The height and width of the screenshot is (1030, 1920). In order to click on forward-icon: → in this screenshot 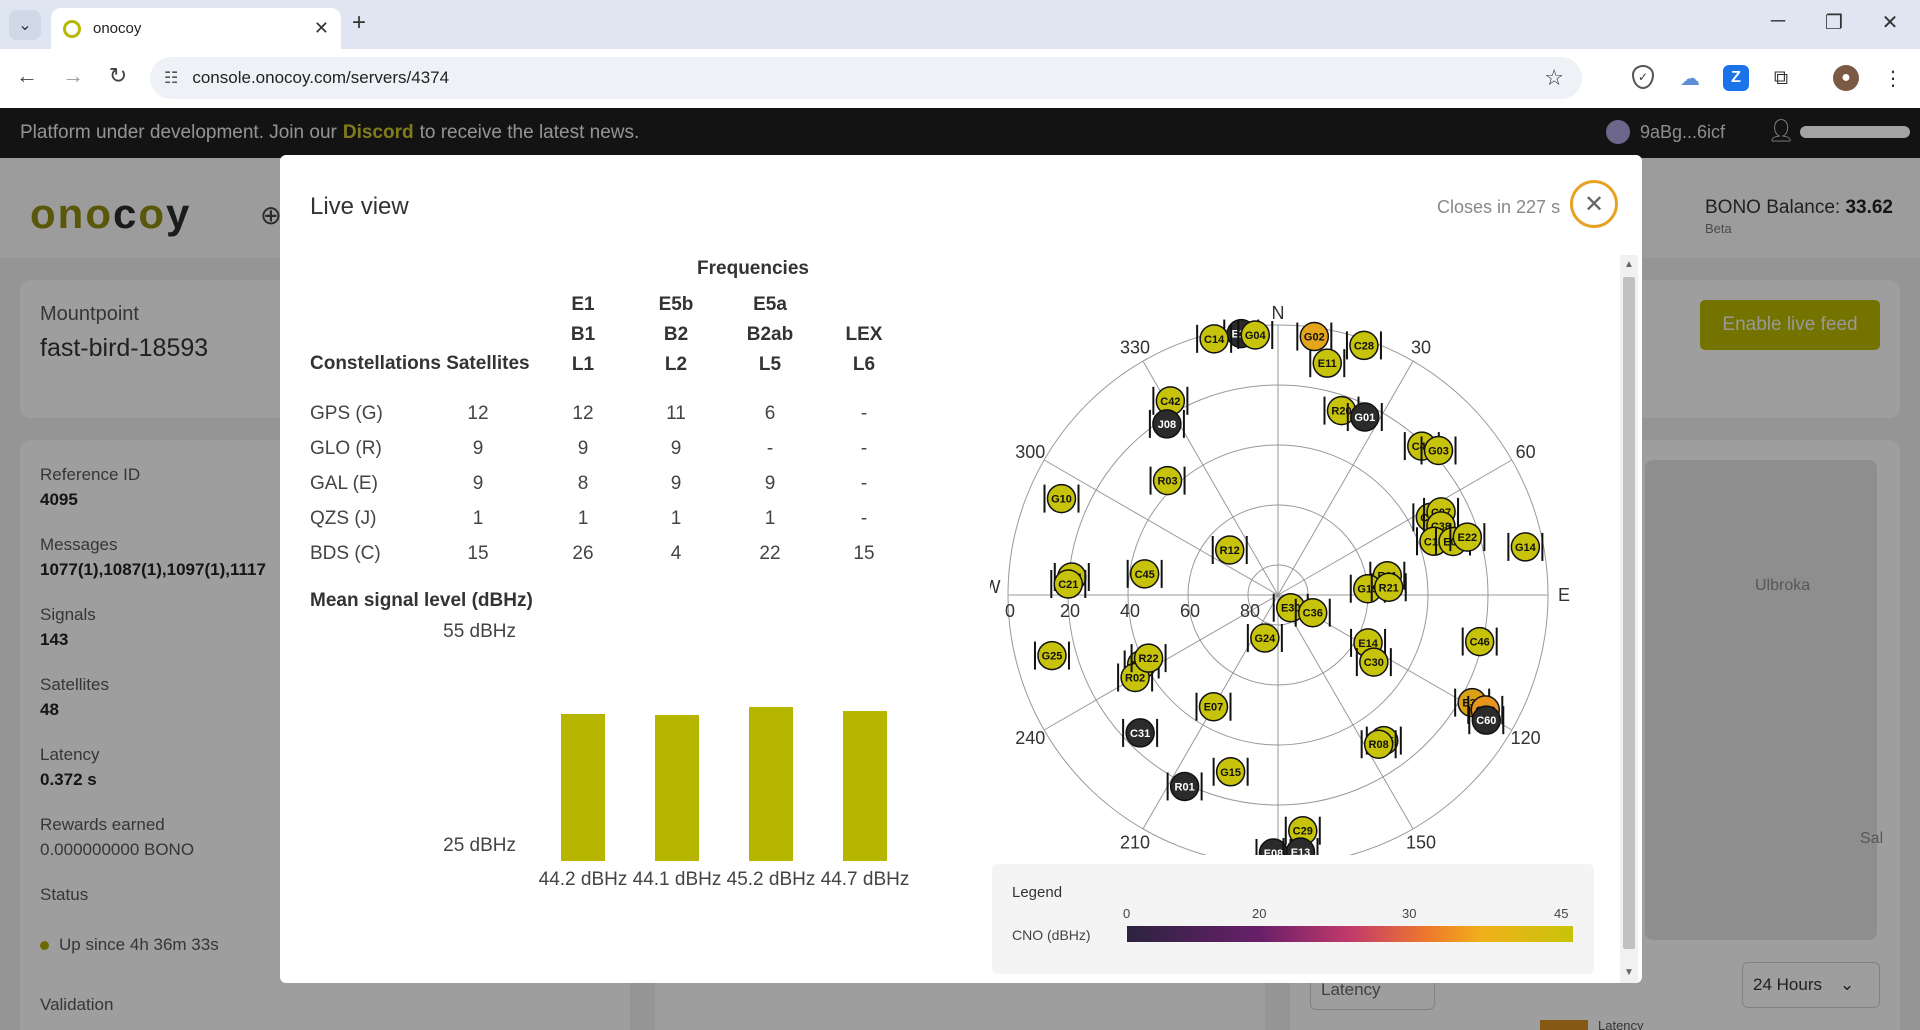, I will do `click(73, 75)`.